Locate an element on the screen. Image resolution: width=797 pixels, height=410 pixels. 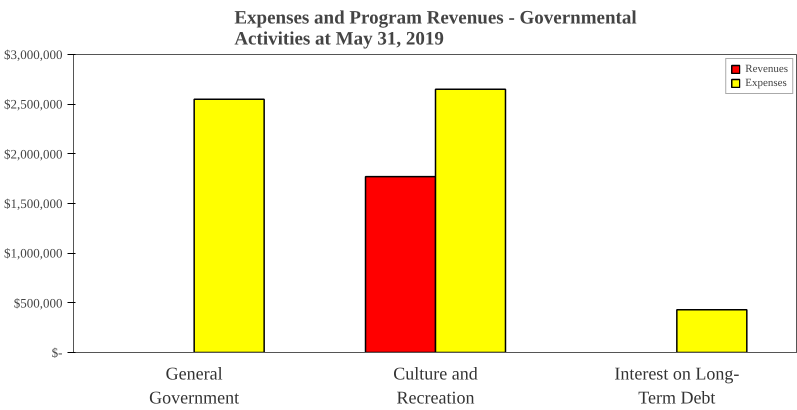
chart-title: Expenses and Program Revenues - Governmental Activities at May 31, 2019 is located at coordinates (435, 29).